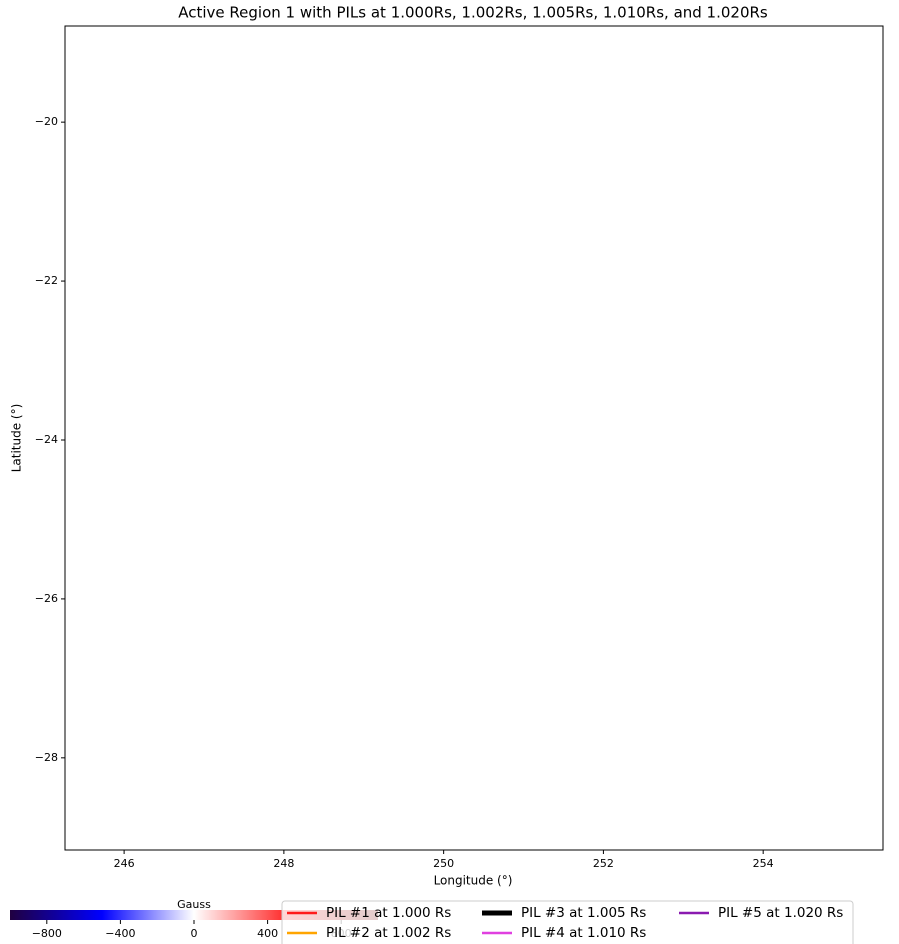 This screenshot has height=944, width=899. What do you see at coordinates (46, 598) in the screenshot?
I see `y-tick-label: −26` at bounding box center [46, 598].